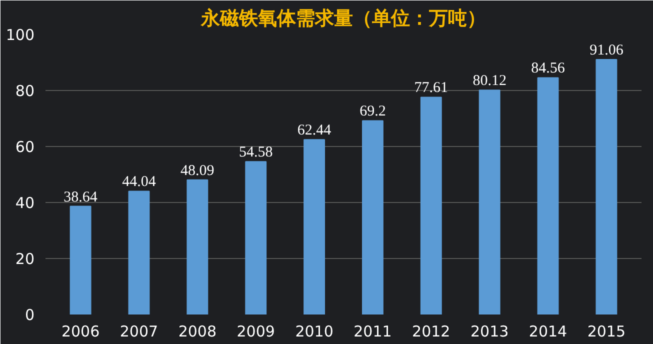  What do you see at coordinates (314, 130) in the screenshot?
I see `data-label: 62.44` at bounding box center [314, 130].